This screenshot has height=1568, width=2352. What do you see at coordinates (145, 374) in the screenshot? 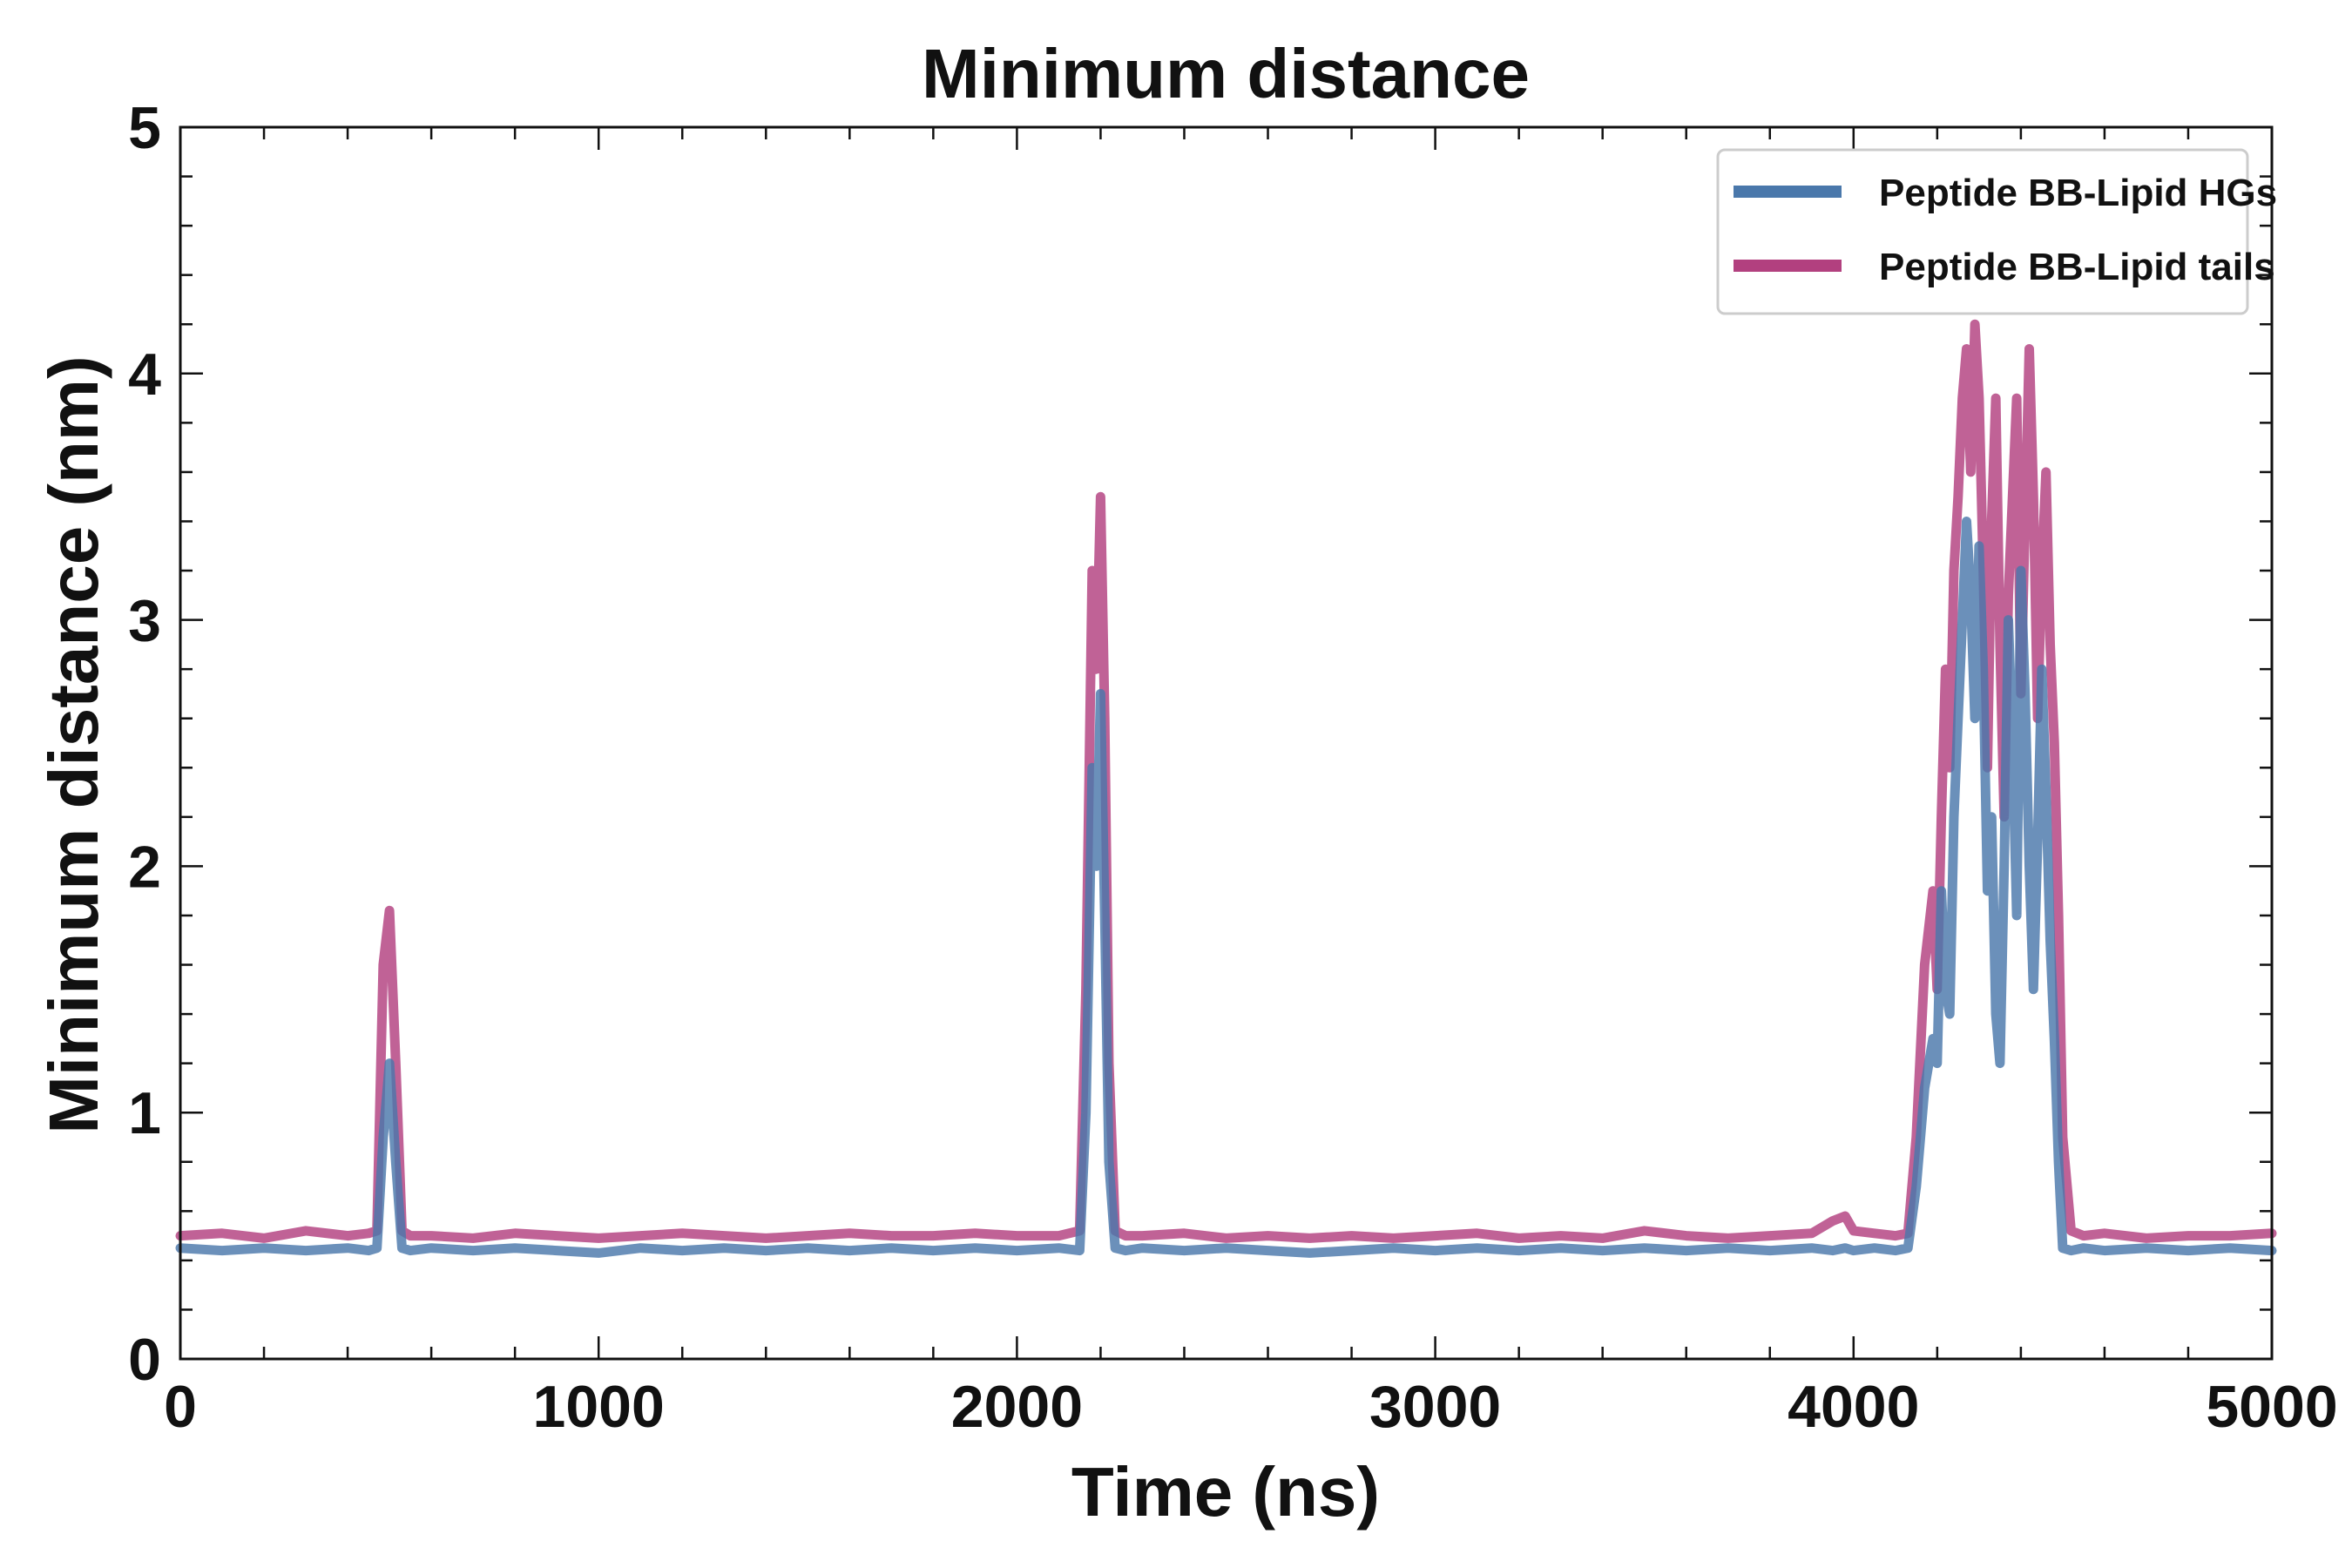
I see `y-tick-label: 4` at bounding box center [145, 374].